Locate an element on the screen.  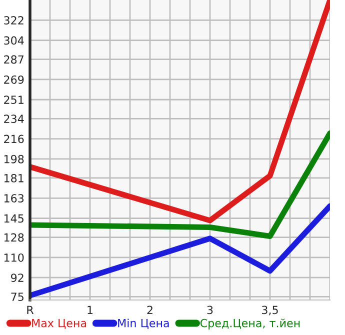
y-tick-label: 145 is located at coordinates (14, 218).